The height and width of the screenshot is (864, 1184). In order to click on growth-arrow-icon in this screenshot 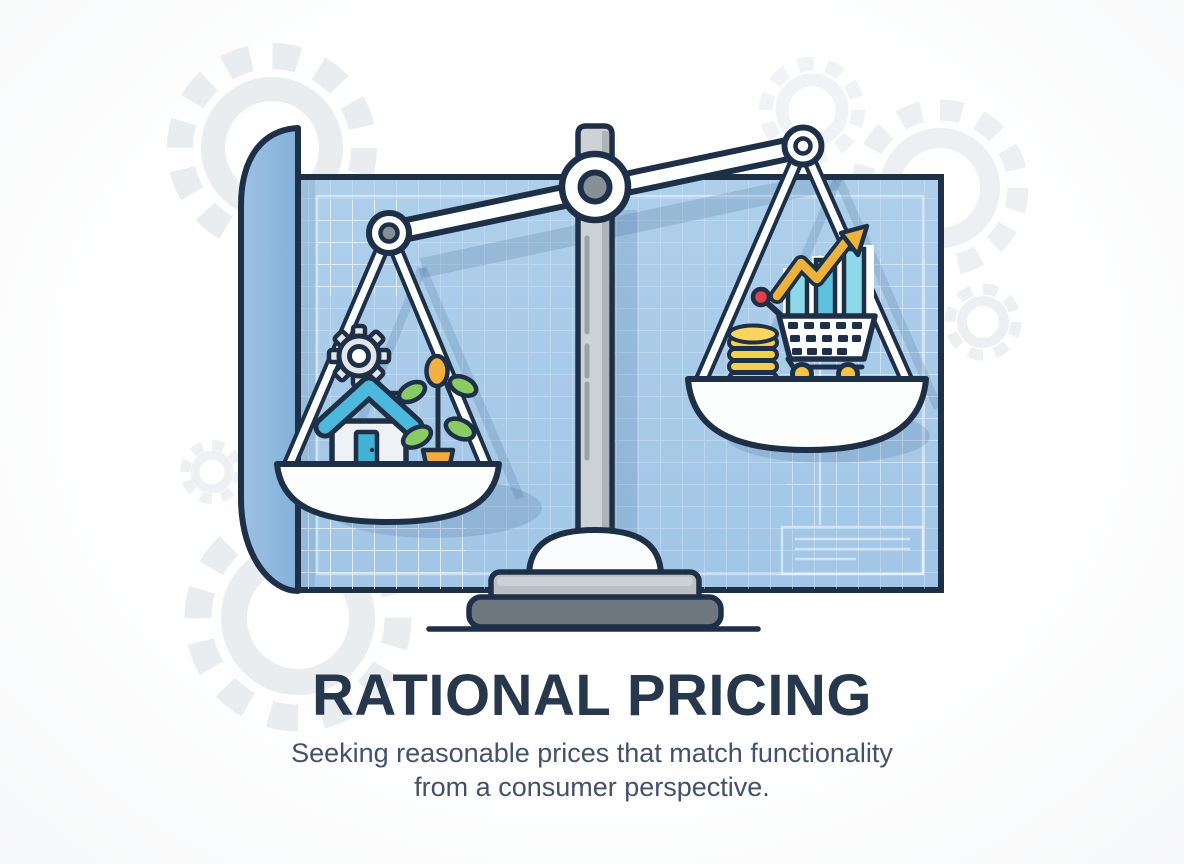, I will do `click(819, 263)`.